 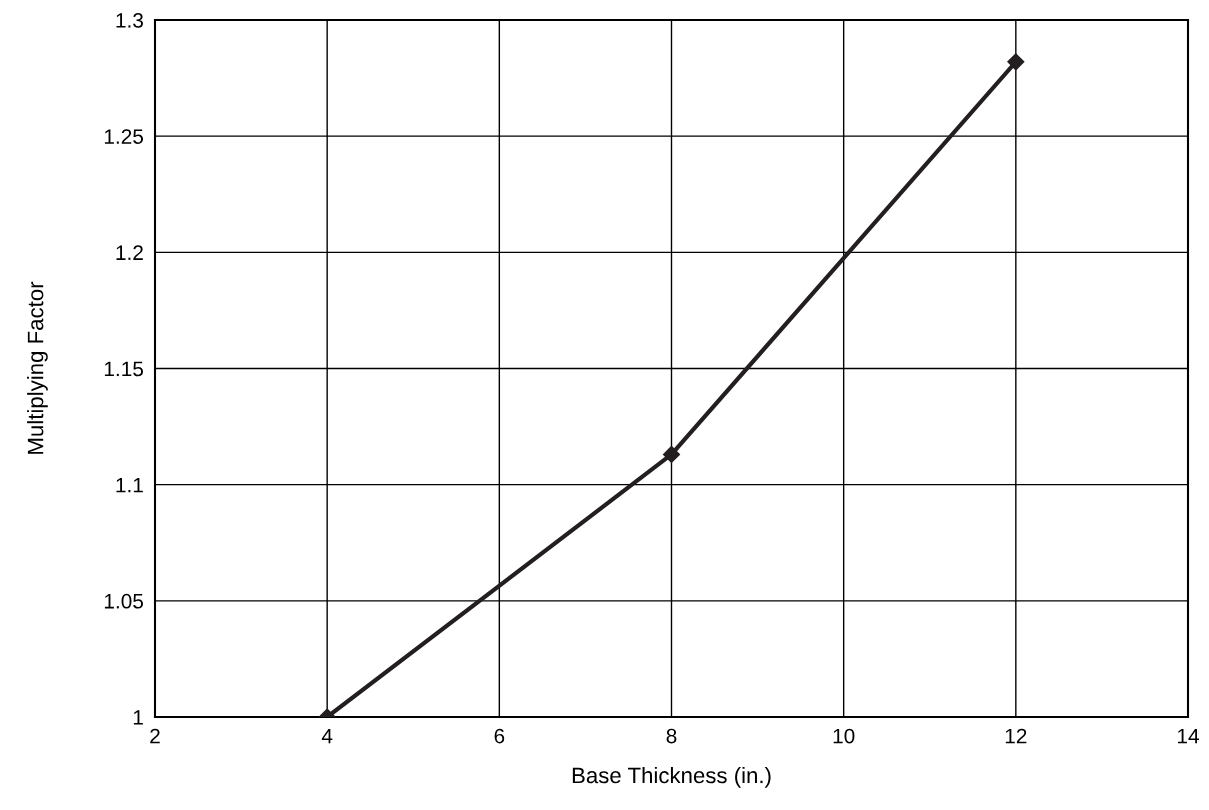 What do you see at coordinates (37, 367) in the screenshot?
I see `y-axis-title: Multiplying Factor` at bounding box center [37, 367].